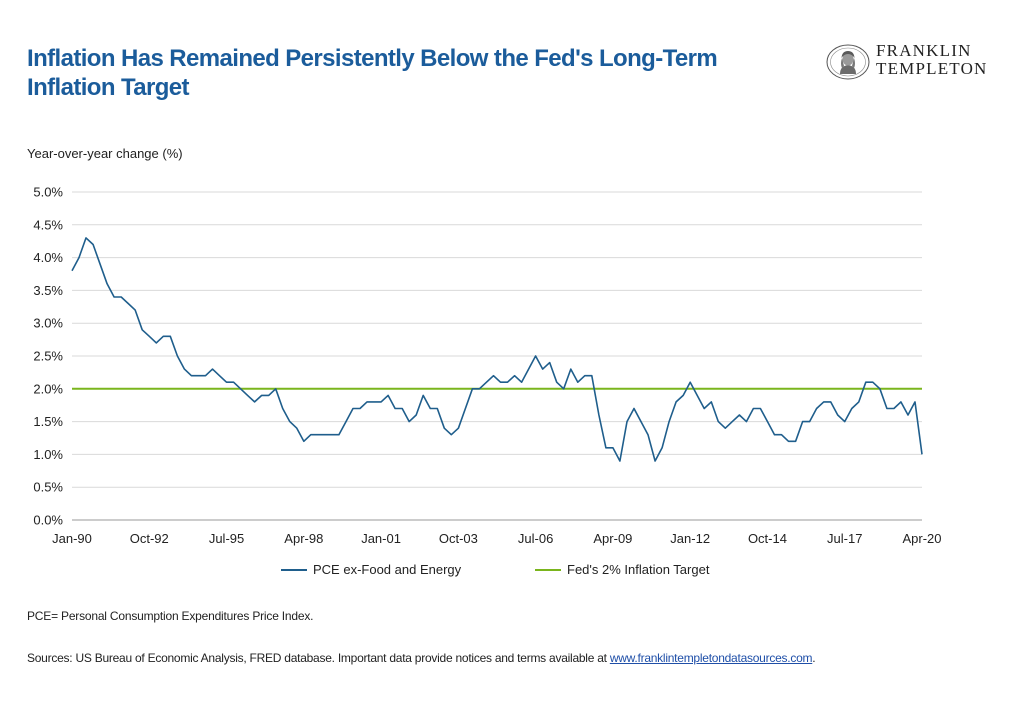 The image size is (1024, 718). What do you see at coordinates (381, 538) in the screenshot?
I see `x-tick-label: Jan-01` at bounding box center [381, 538].